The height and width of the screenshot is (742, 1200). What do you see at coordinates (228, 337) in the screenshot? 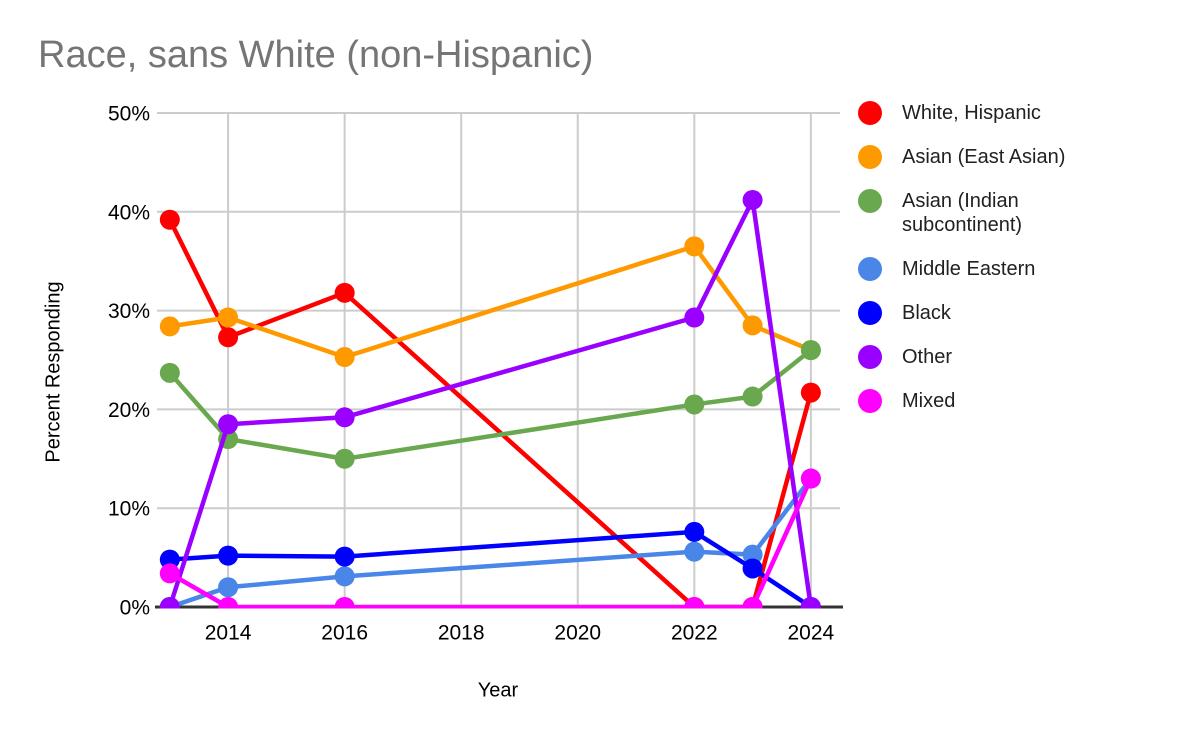
I see `data-point-white-hispanic-2014` at bounding box center [228, 337].